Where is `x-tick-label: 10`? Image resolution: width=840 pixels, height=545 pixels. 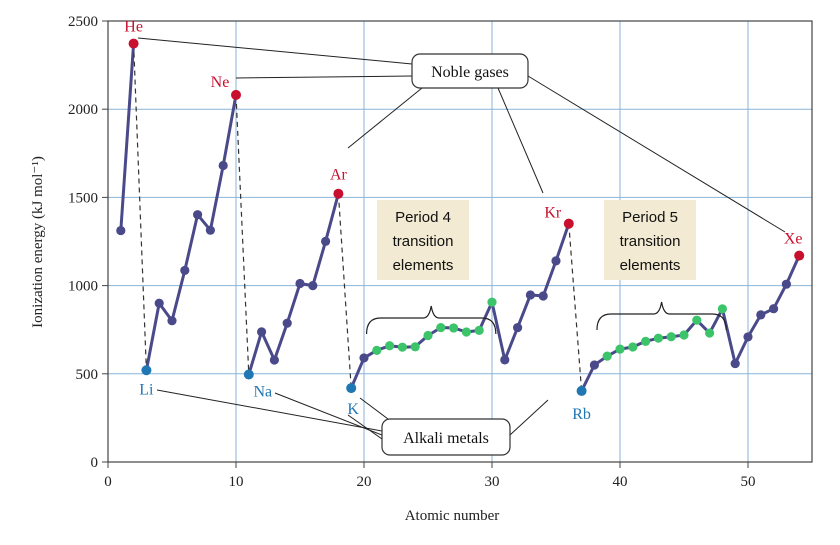
x-tick-label: 10 is located at coordinates (236, 482).